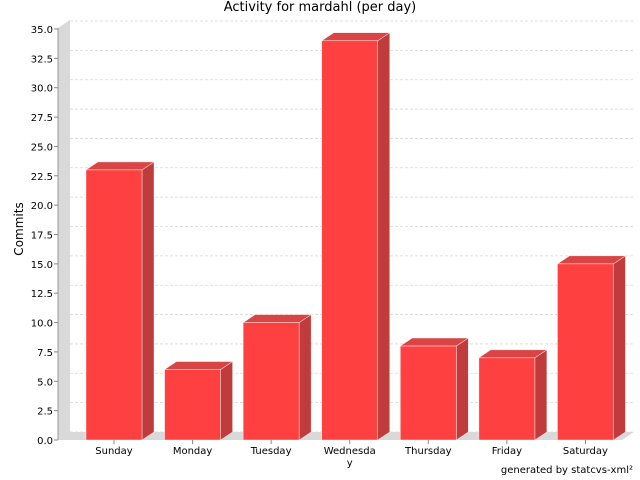  What do you see at coordinates (113, 451) in the screenshot?
I see `x-tick-label: Sunday` at bounding box center [113, 451].